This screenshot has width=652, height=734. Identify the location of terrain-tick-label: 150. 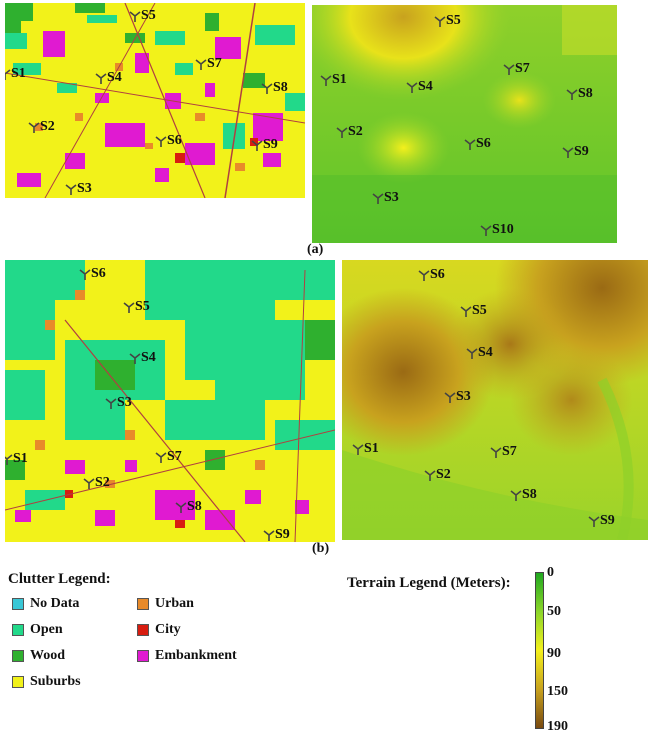
(557, 691).